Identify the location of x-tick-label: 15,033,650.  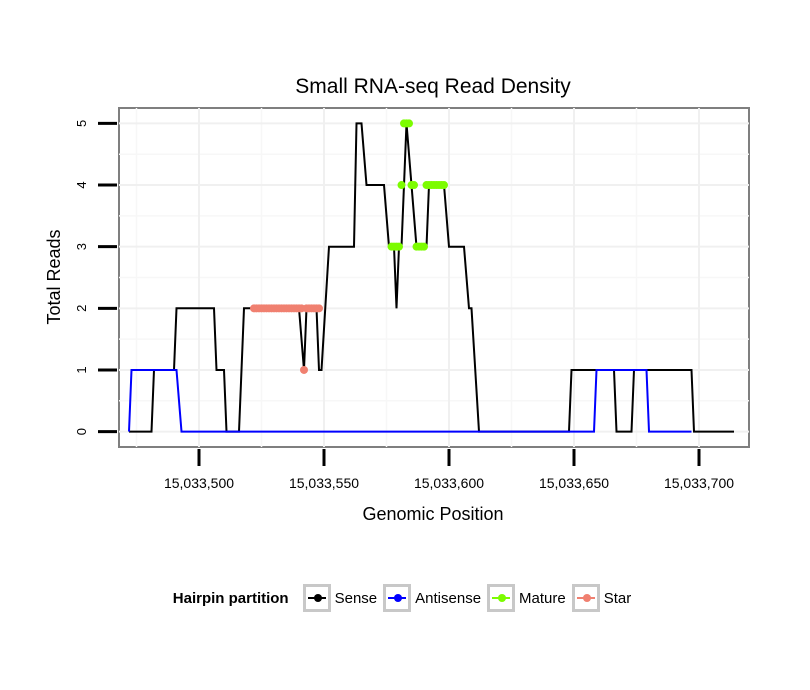
(574, 483).